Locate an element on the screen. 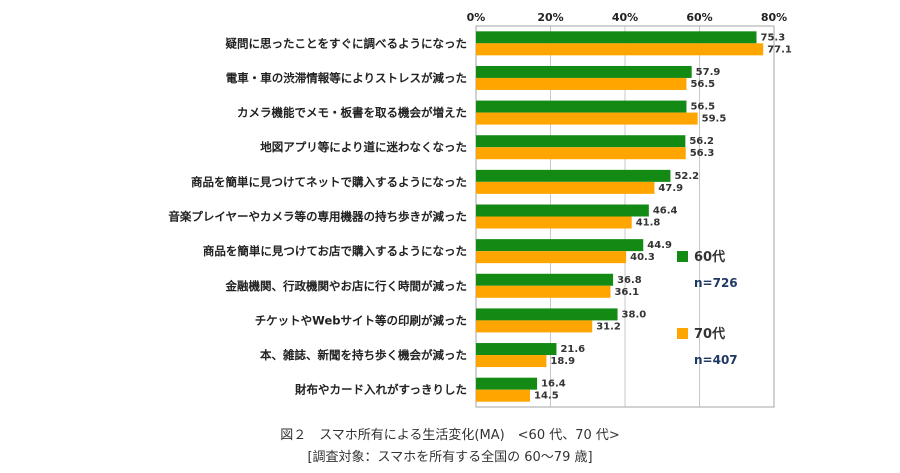 Image resolution: width=900 pixels, height=473 pixels. data-label: 36.8 is located at coordinates (629, 280).